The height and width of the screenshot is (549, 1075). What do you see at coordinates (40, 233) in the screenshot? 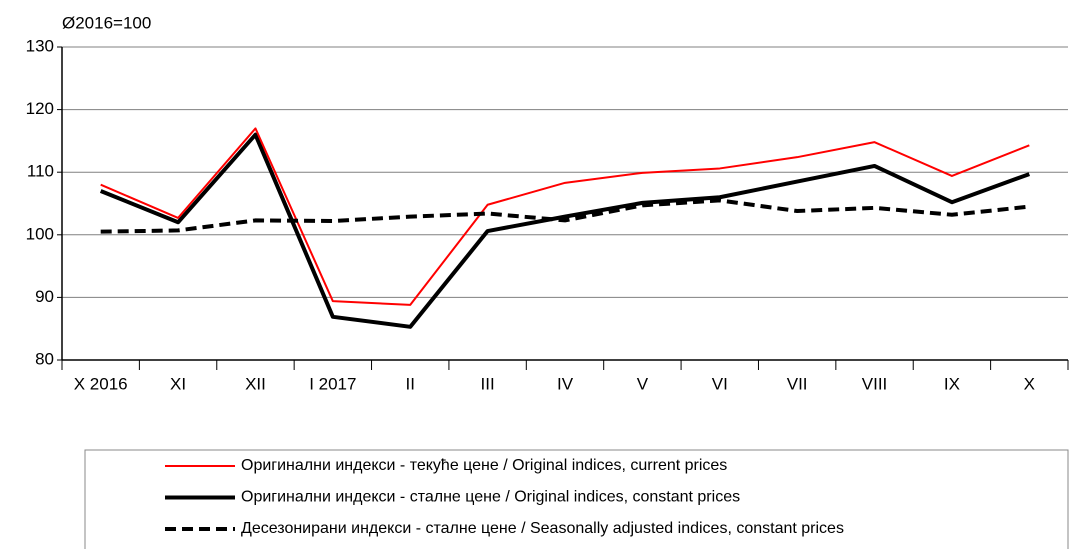
I see `y-tick-label: 100` at bounding box center [40, 233].